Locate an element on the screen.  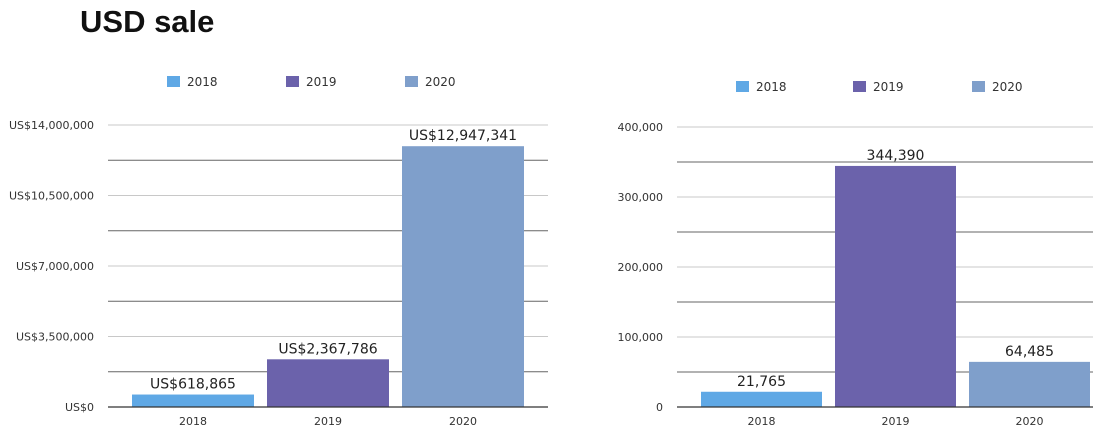
y-tick-label: 100,000 is located at coordinates (641, 337).